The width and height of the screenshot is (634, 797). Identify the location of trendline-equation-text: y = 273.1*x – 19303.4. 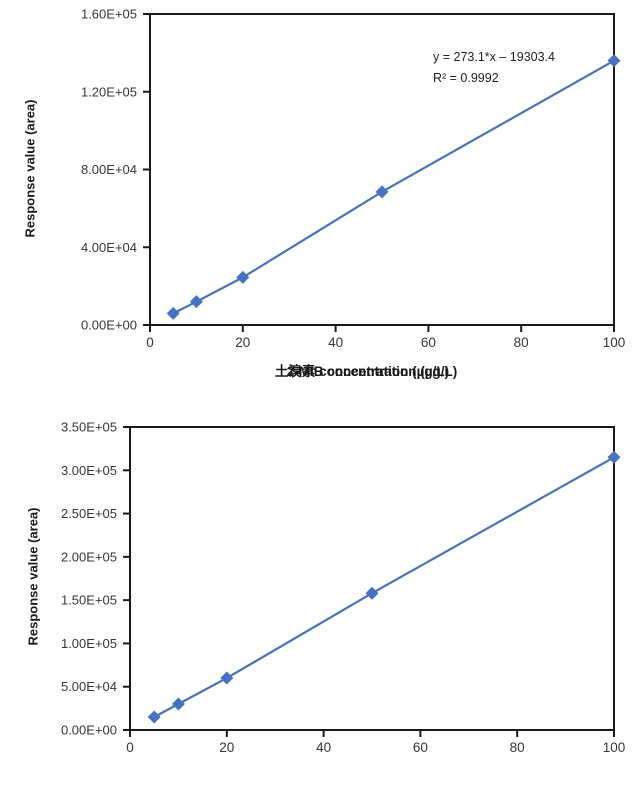
(494, 57).